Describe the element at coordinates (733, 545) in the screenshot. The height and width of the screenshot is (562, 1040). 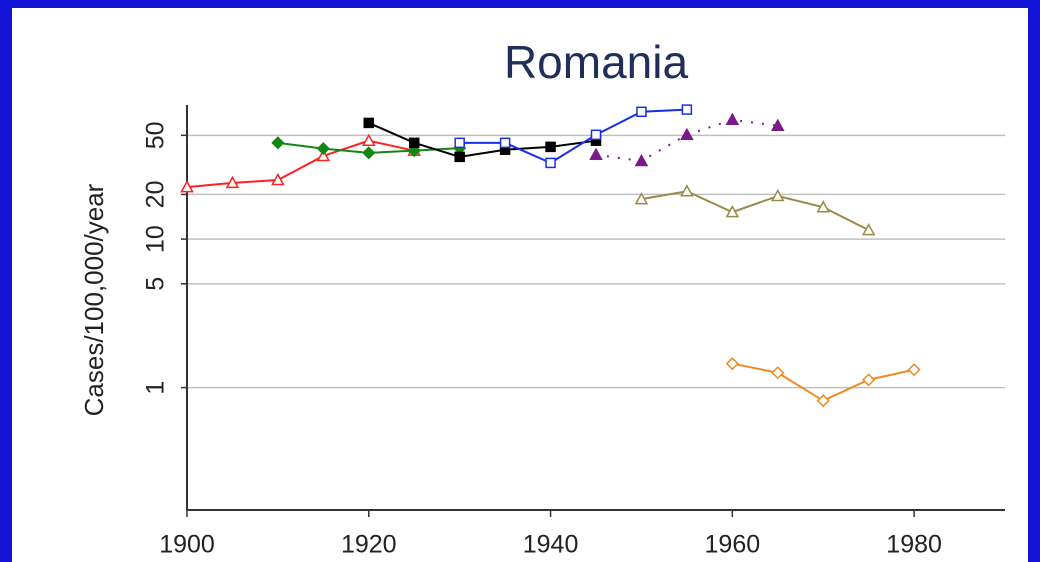
I see `x-tick-label: 1960` at that location.